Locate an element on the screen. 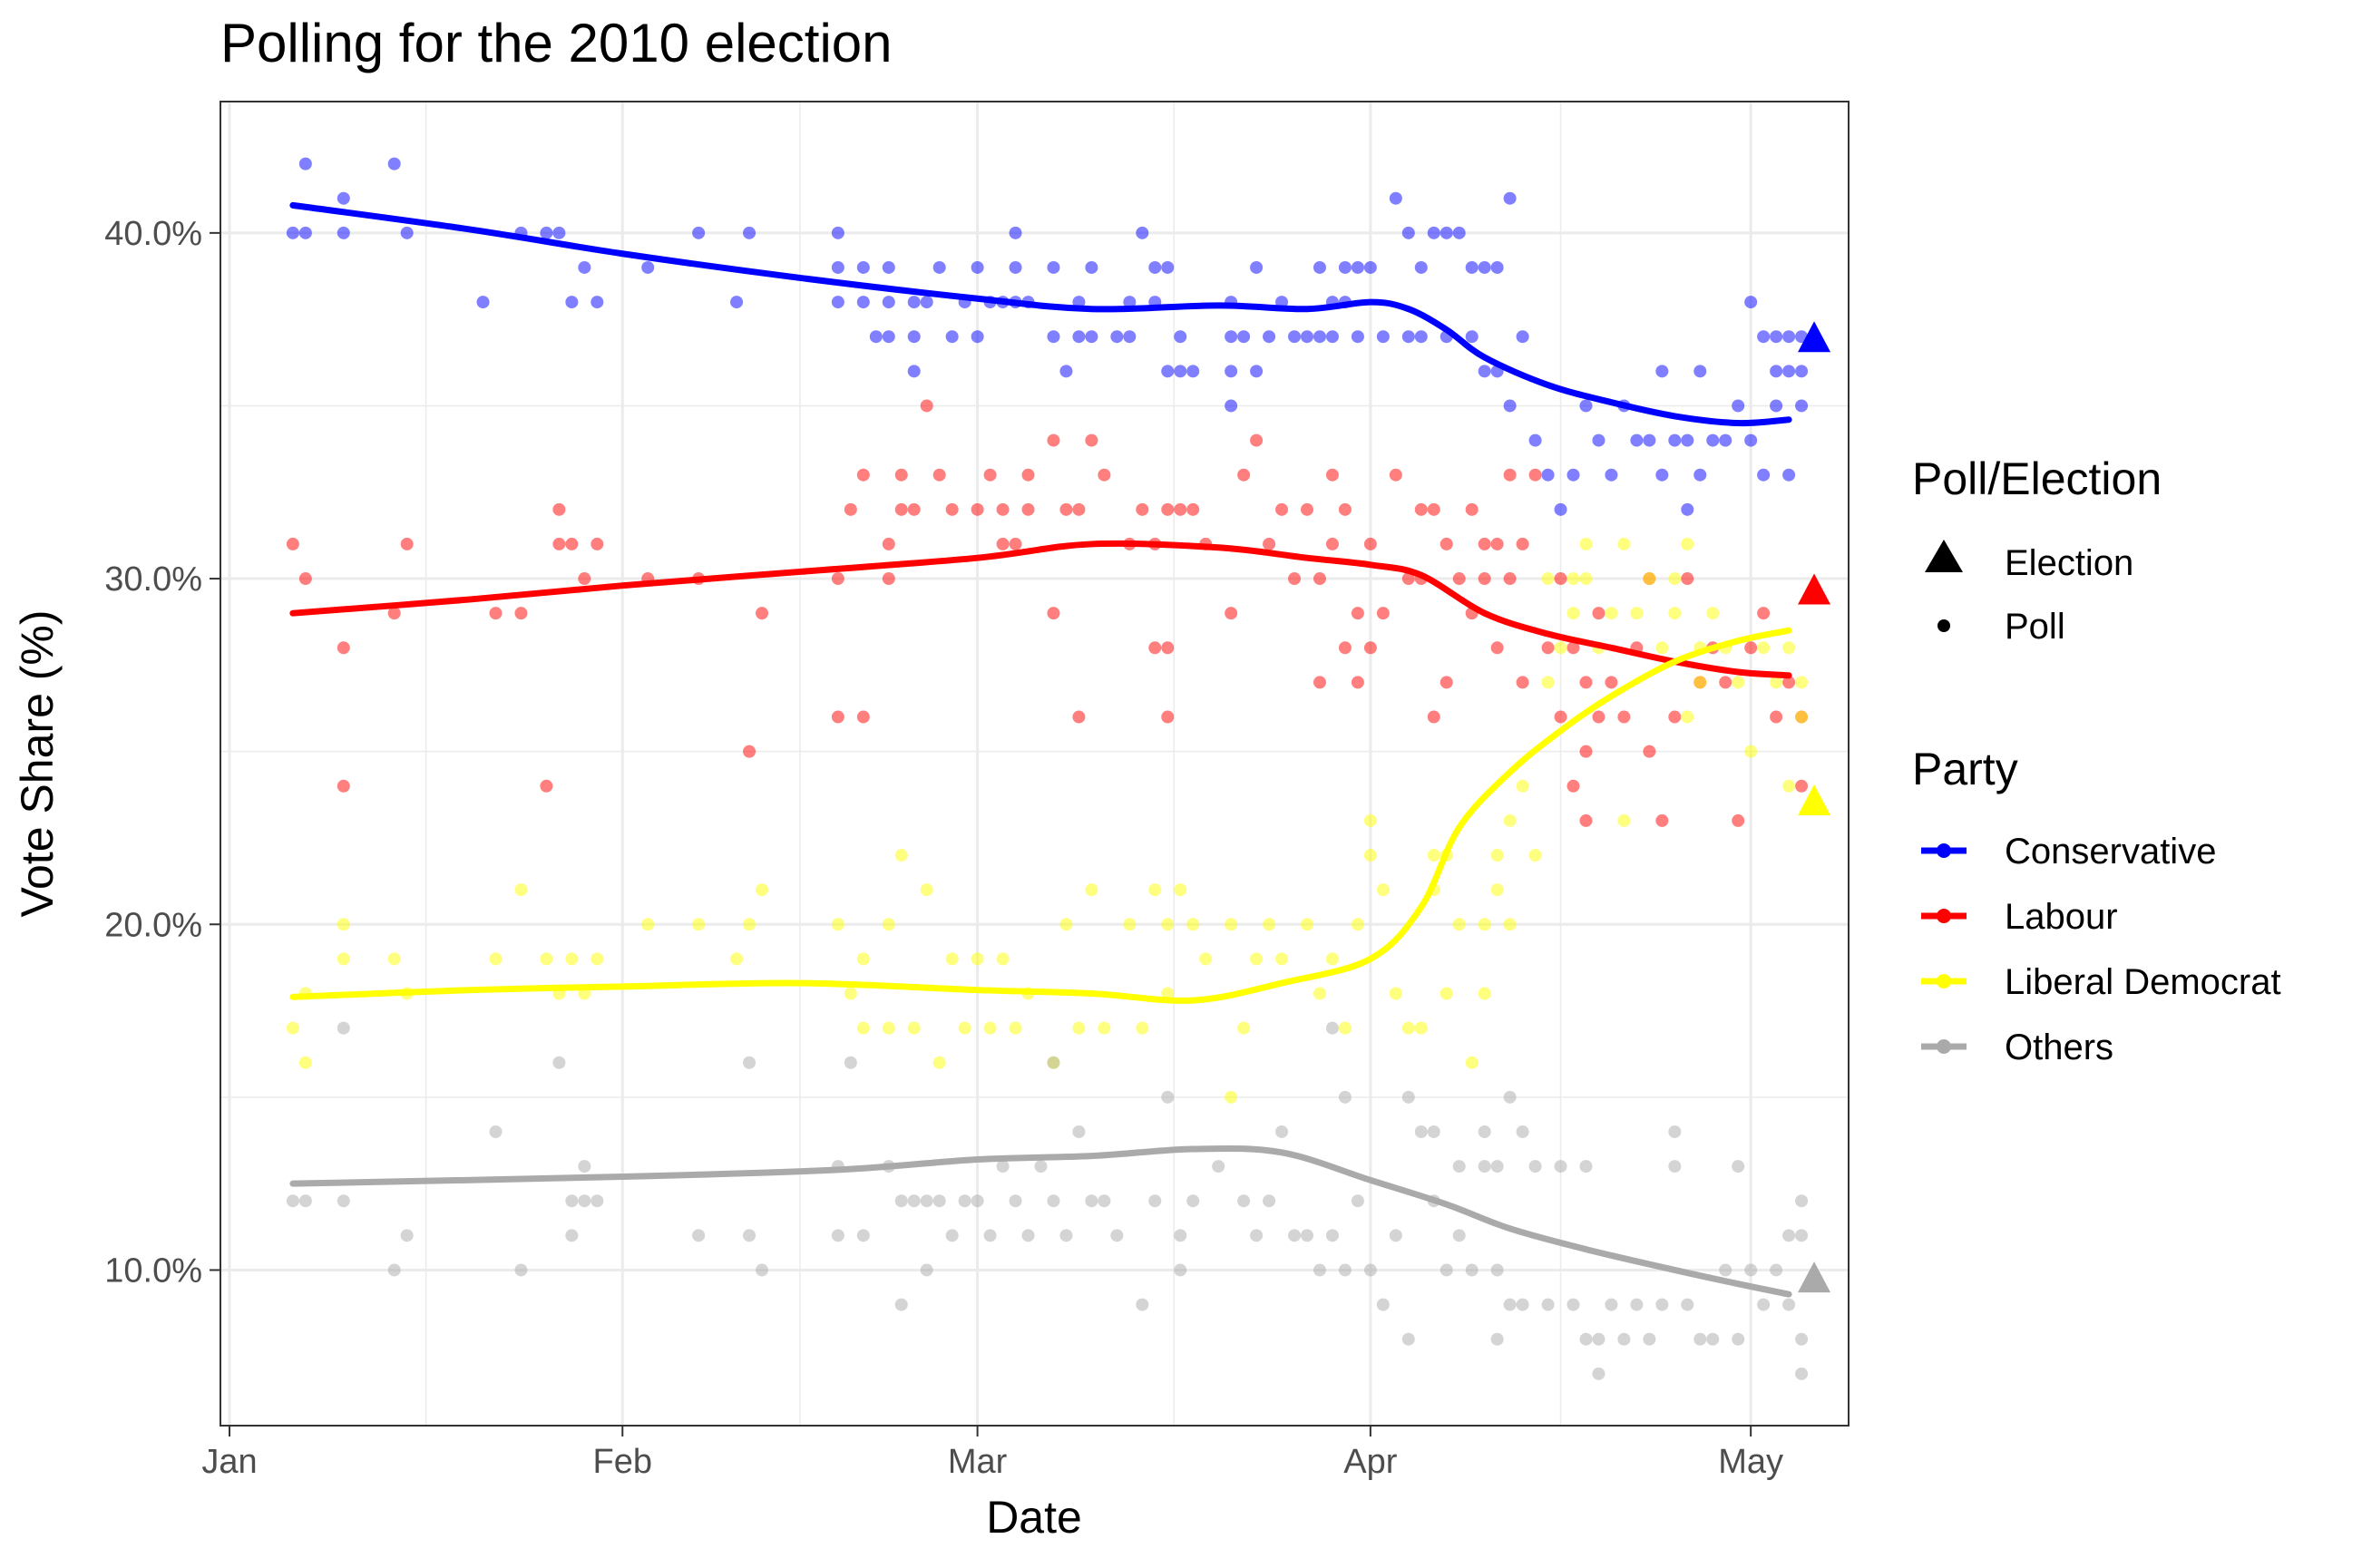  legend-key-point-conservative is located at coordinates (1944, 850).